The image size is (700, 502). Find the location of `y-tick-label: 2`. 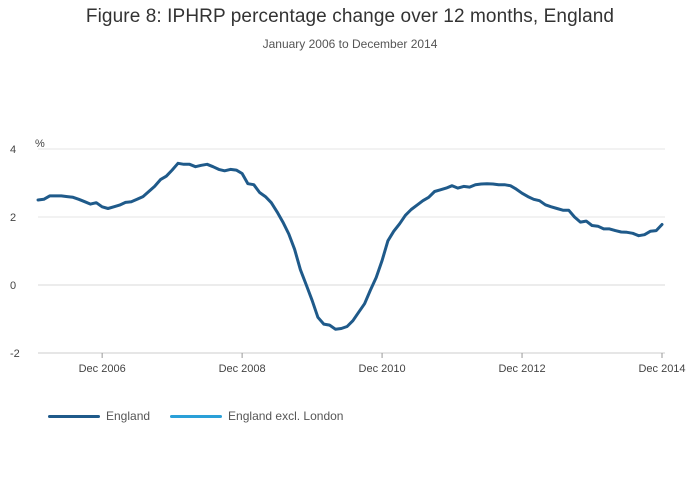

y-tick-label: 2 is located at coordinates (13, 218).